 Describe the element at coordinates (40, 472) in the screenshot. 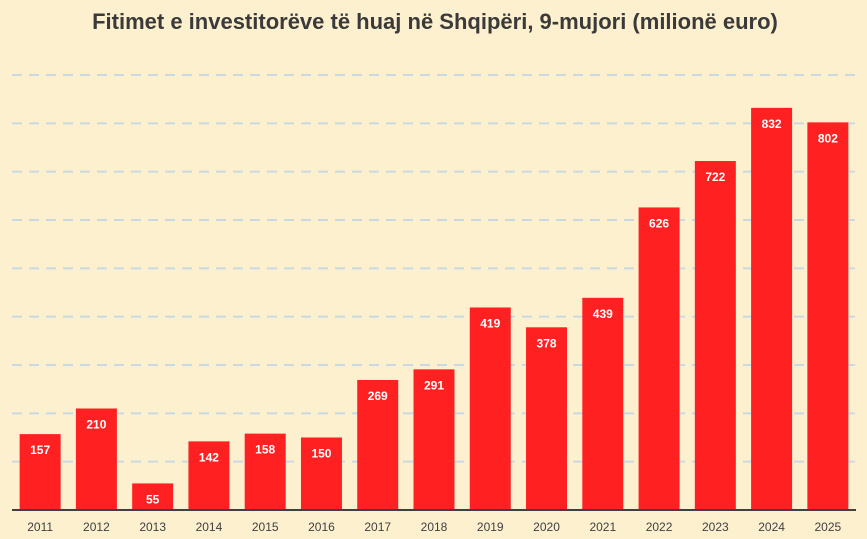

I see `bar-2011` at that location.